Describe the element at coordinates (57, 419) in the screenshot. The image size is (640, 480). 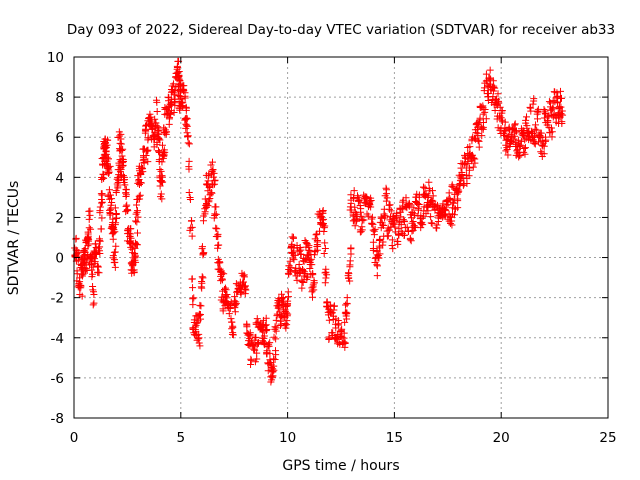
I see `y-tick-label: -8` at that location.